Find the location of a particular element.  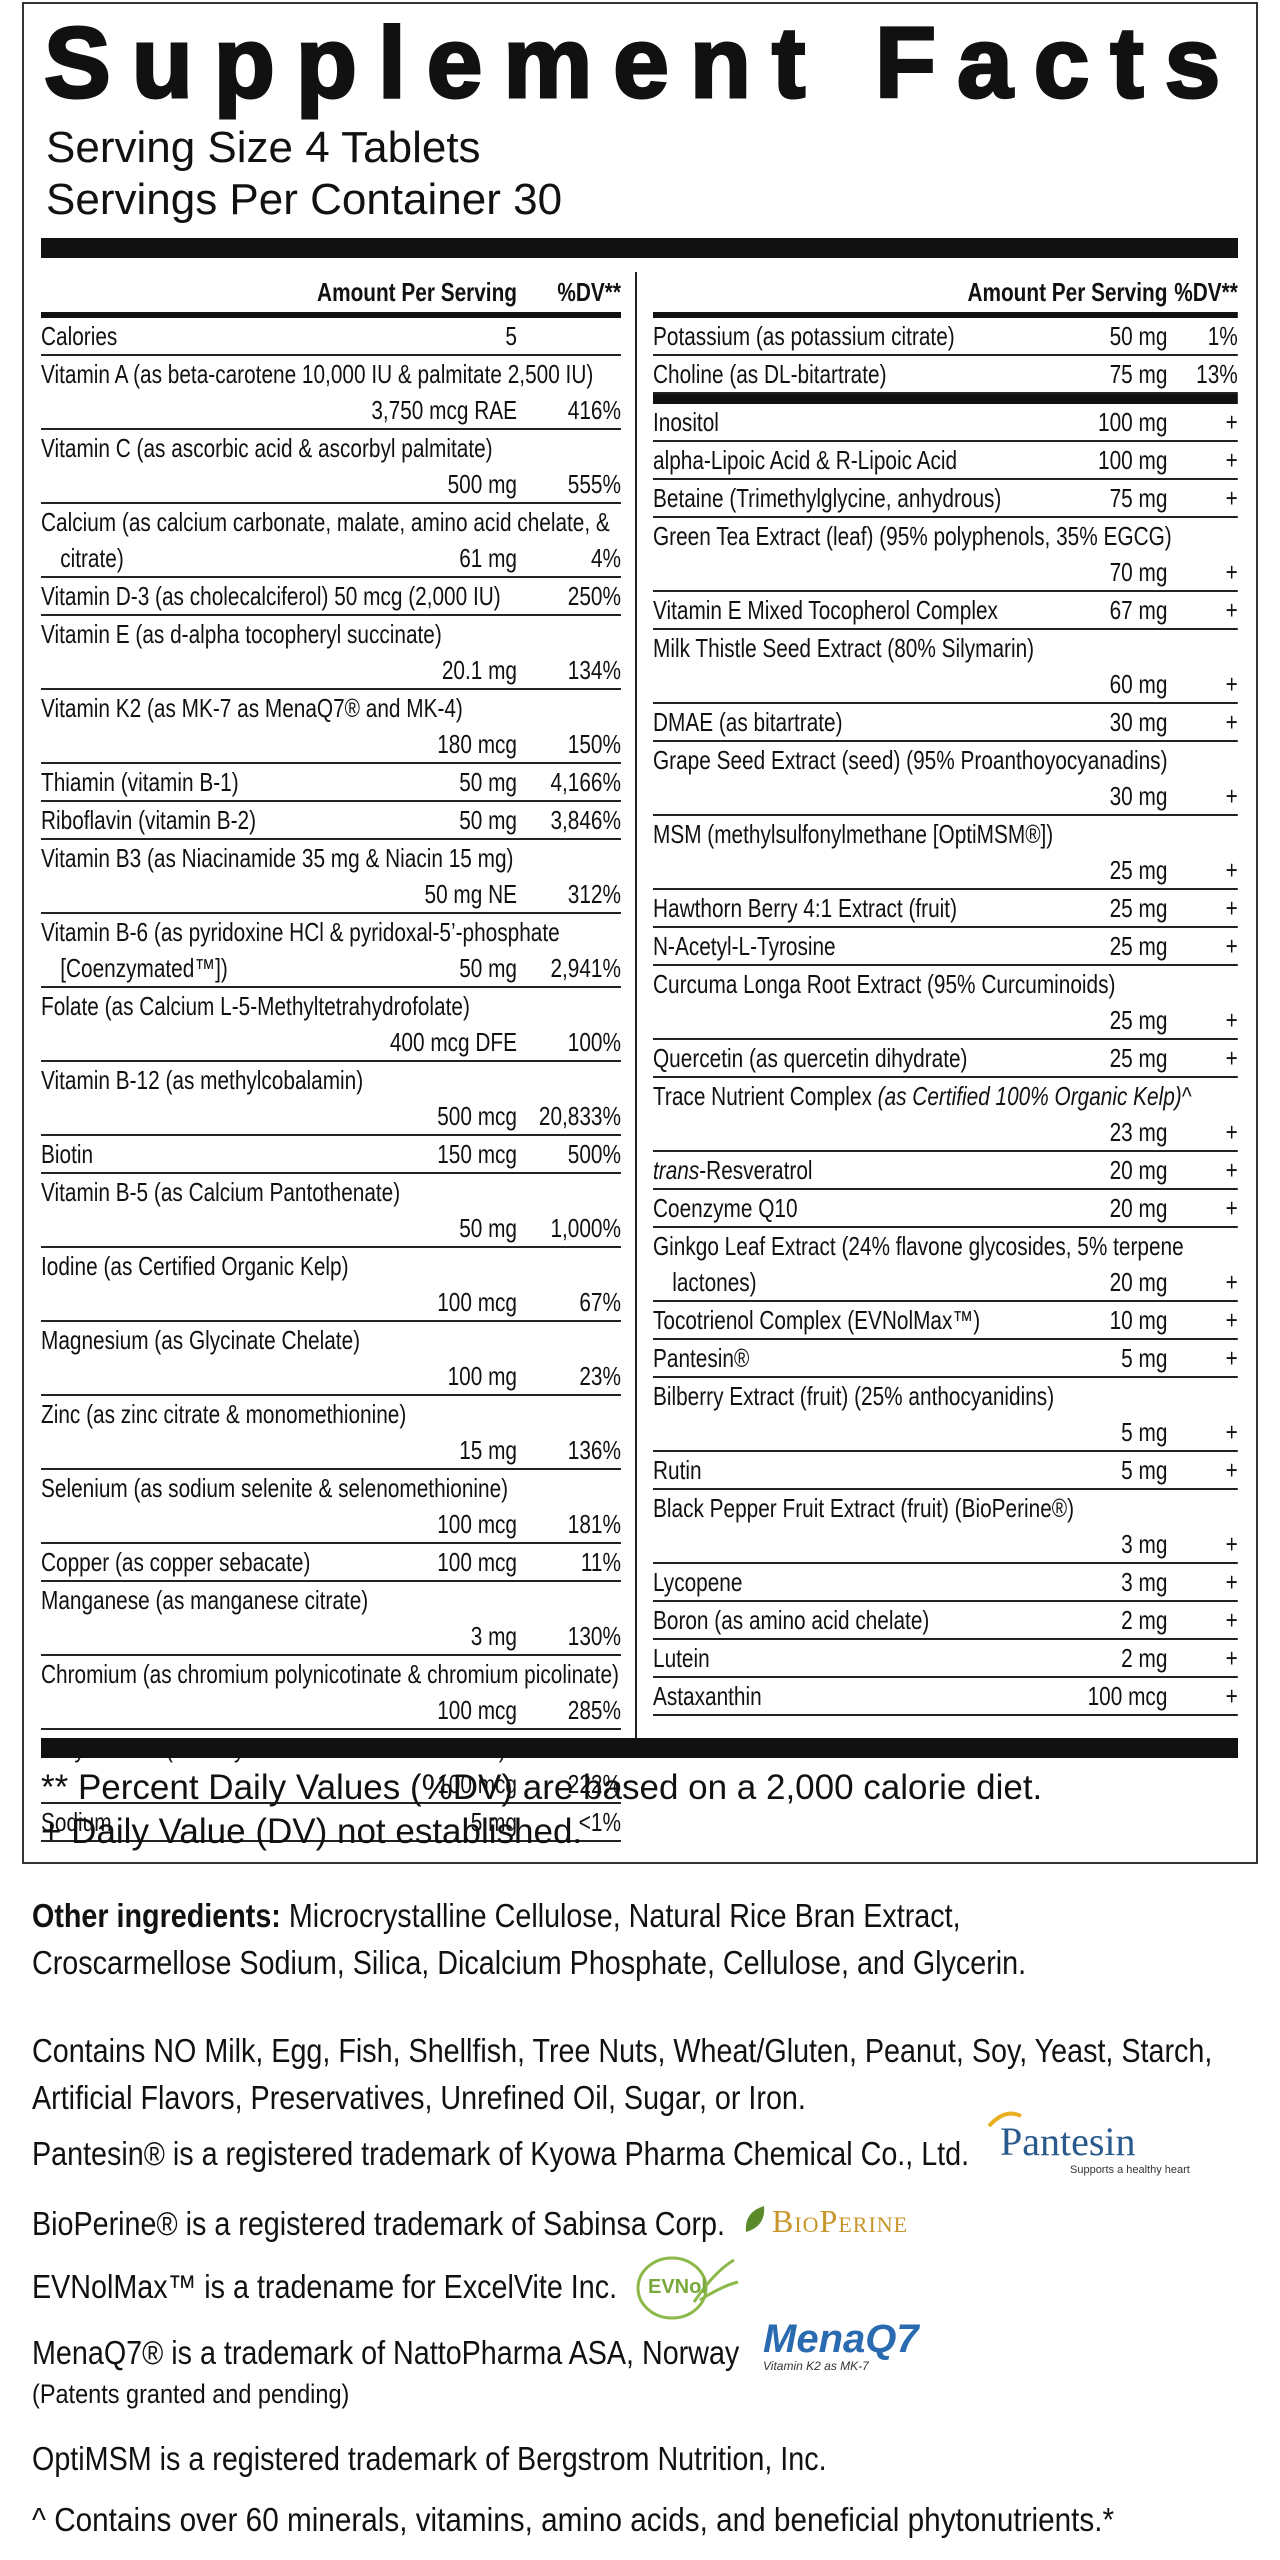

amount: 30 mg is located at coordinates (1138, 722).